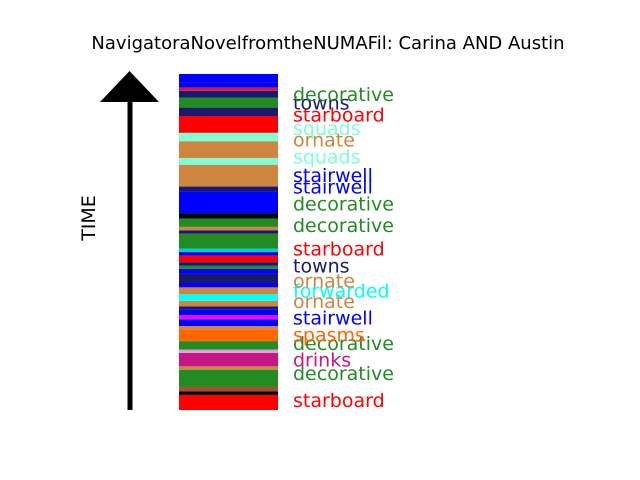  I want to click on word-label-14: stairwell, so click(333, 176).